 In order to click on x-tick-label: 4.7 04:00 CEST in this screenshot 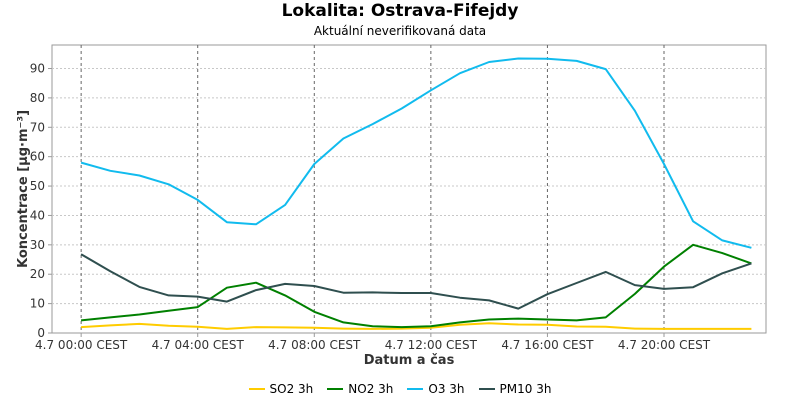, I will do `click(198, 345)`.